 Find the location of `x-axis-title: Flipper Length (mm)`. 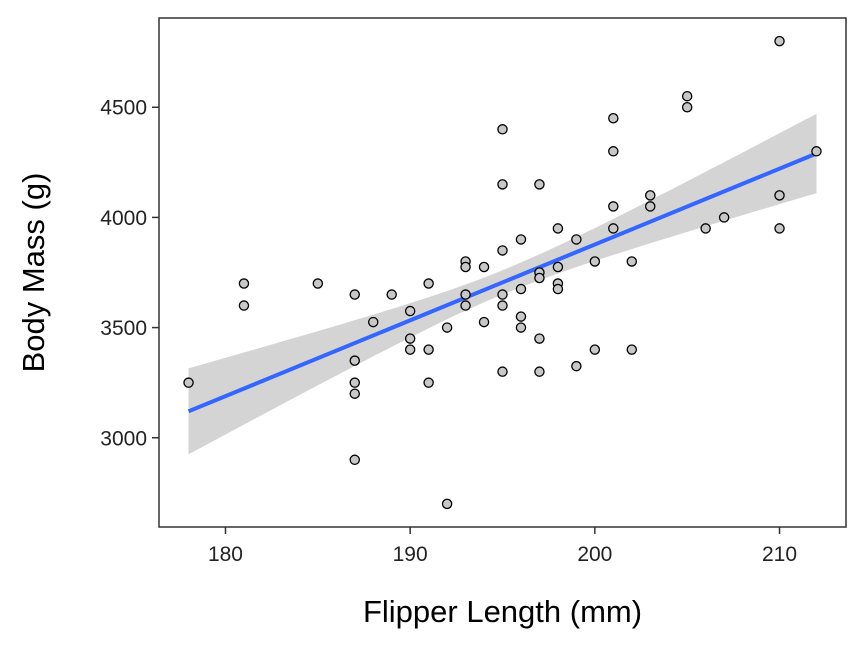

x-axis-title: Flipper Length (mm) is located at coordinates (502, 611).